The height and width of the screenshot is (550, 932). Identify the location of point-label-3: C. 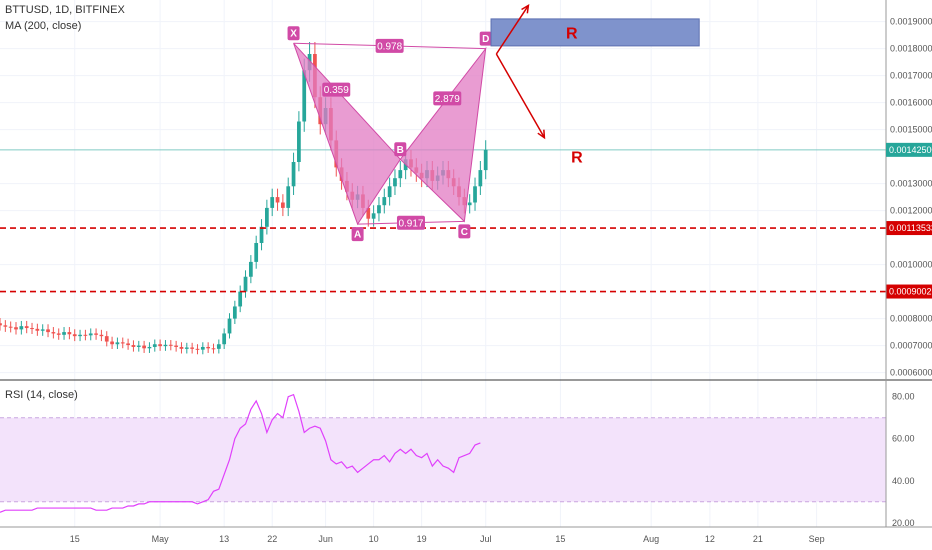
(464, 232).